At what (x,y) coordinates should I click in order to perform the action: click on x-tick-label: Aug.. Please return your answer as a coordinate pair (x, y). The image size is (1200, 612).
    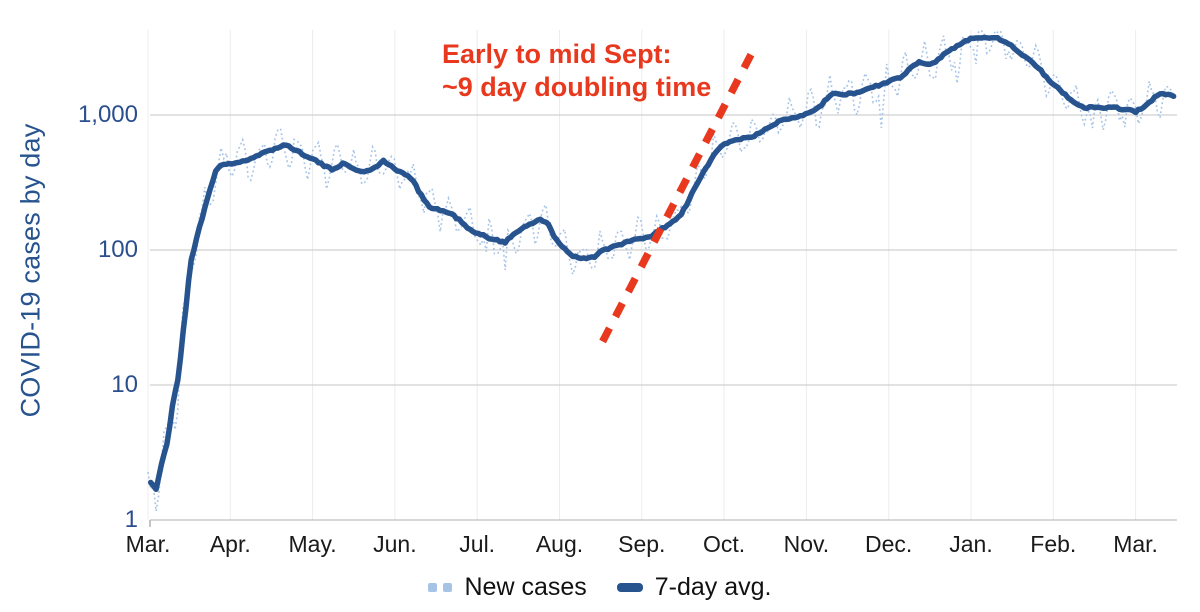
    Looking at the image, I should click on (559, 544).